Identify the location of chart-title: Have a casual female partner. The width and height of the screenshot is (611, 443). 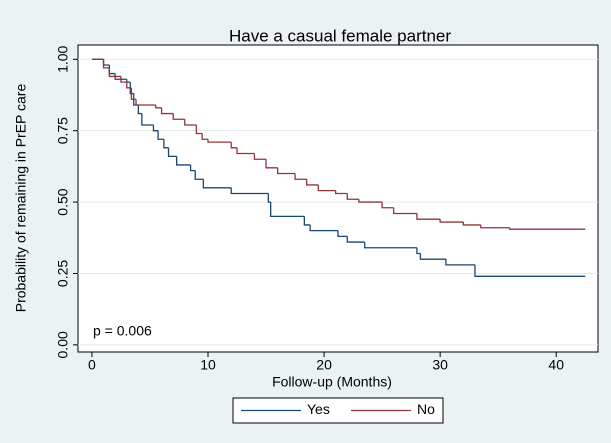
(340, 35).